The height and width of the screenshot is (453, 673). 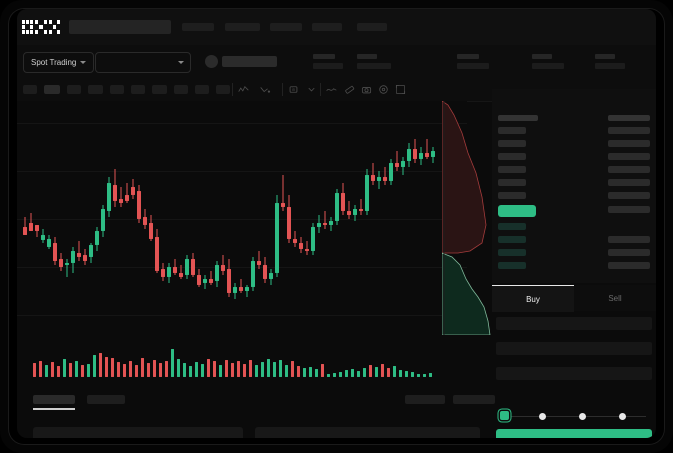 I want to click on tab-buy: Buy, so click(x=533, y=298).